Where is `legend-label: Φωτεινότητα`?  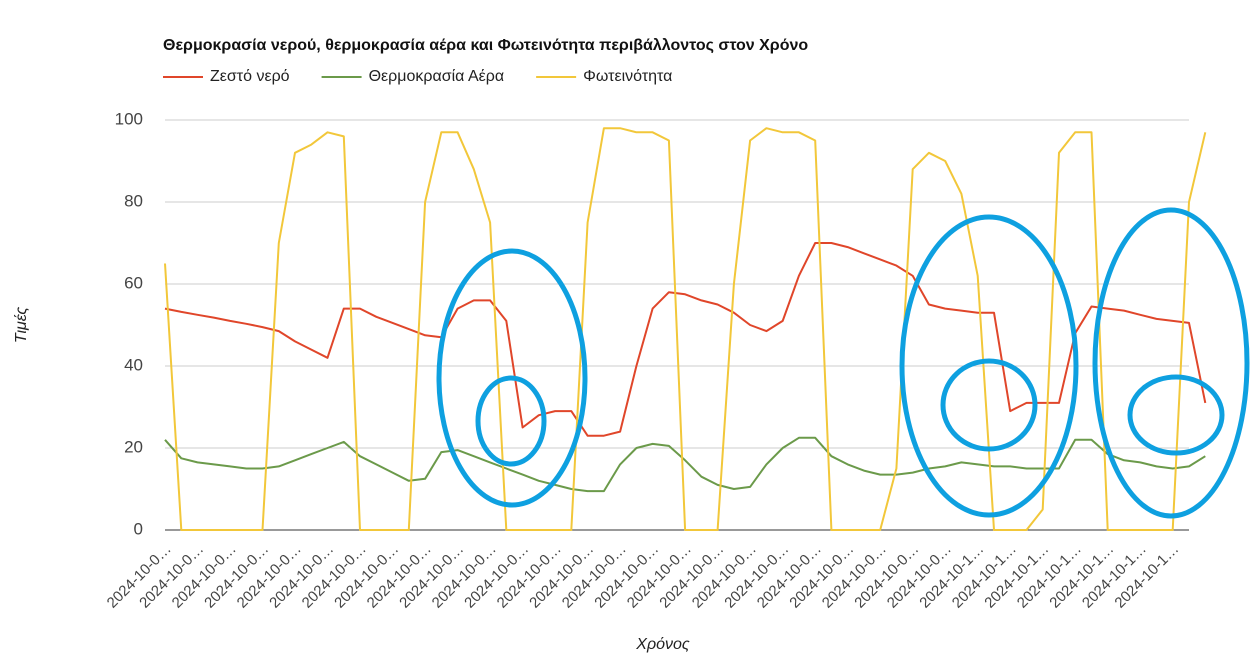 legend-label: Φωτεινότητα is located at coordinates (627, 76).